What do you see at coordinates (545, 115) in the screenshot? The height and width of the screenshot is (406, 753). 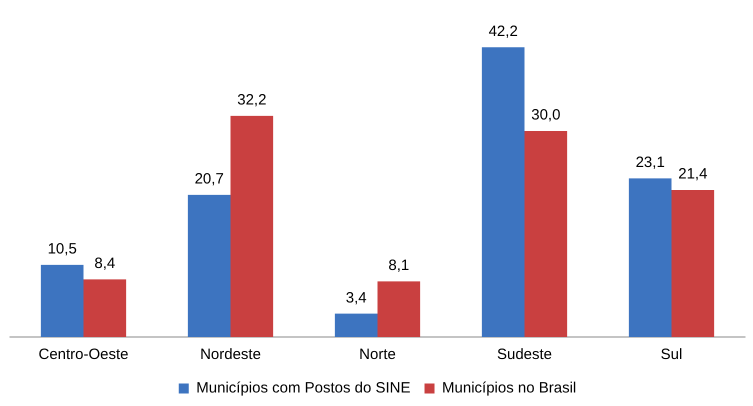 I see `data-label: 30,0` at bounding box center [545, 115].